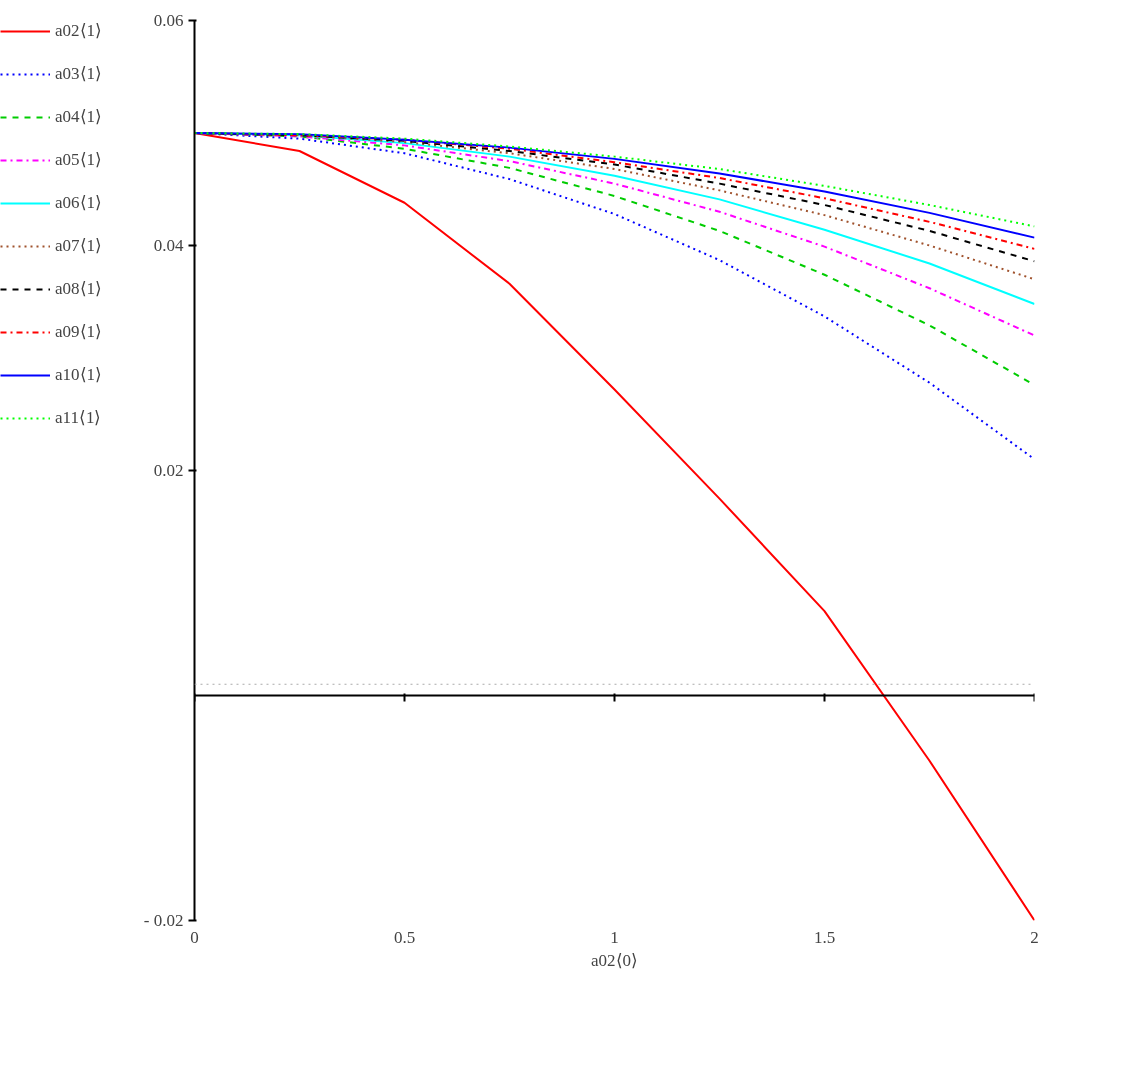 The image size is (1134, 1074). Describe the element at coordinates (168, 245) in the screenshot. I see `y-tick-label: 0.04` at that location.